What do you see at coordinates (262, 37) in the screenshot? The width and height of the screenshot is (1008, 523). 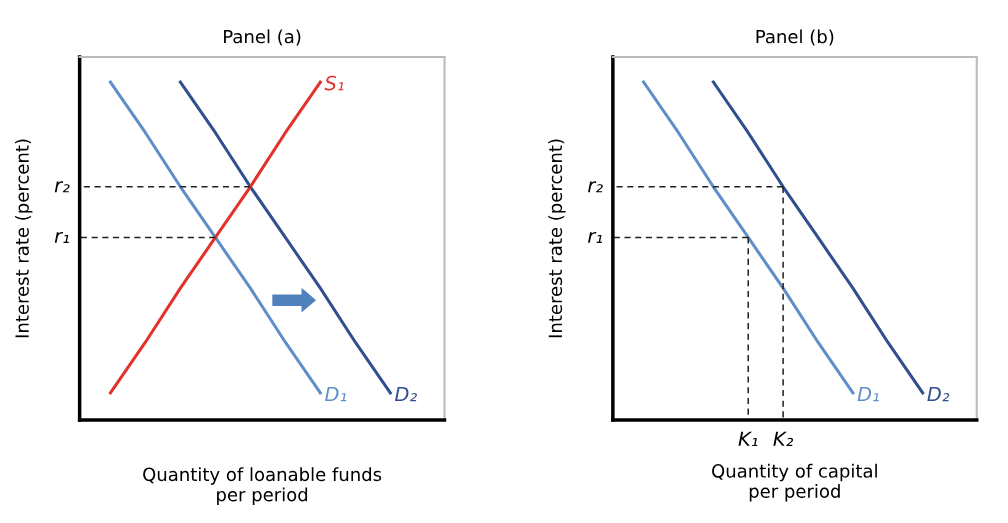 I see `chart-title: Panel (a)` at bounding box center [262, 37].